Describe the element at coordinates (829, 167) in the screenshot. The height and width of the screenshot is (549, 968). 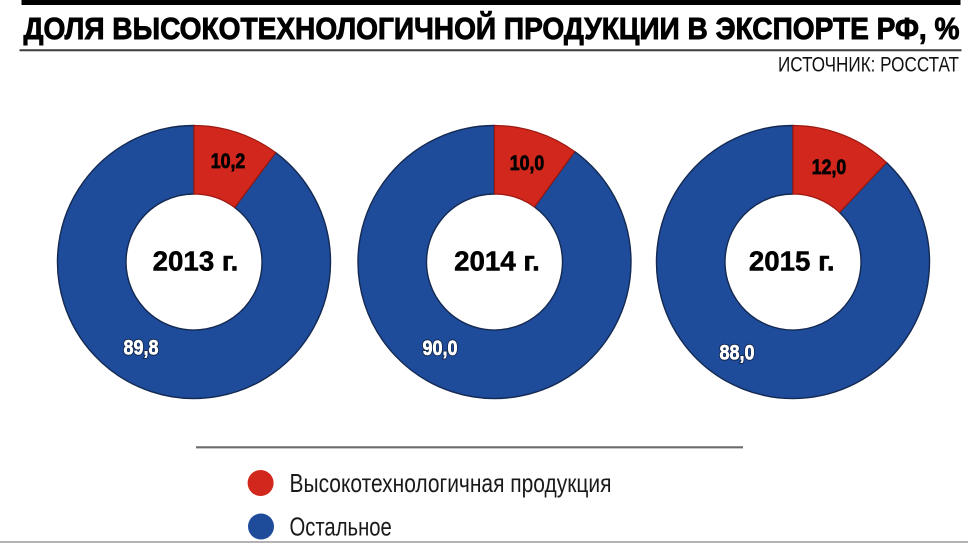
I see `svg-text: 12,0` at that location.